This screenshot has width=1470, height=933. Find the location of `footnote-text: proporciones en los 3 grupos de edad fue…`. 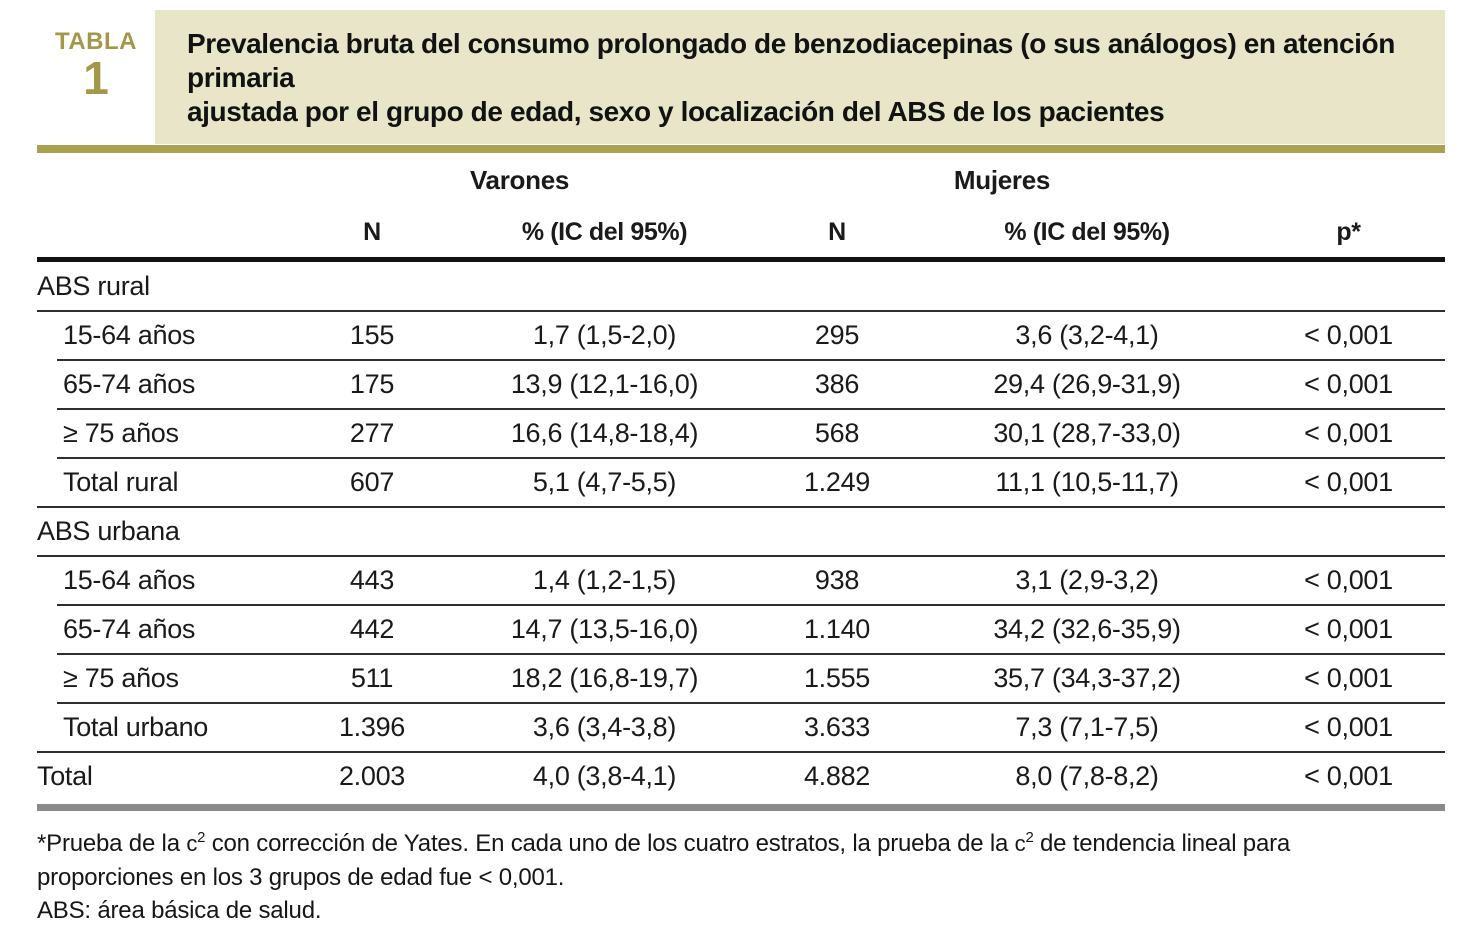

footnote-text: proporciones en los 3 grupos de edad fue… is located at coordinates (301, 877).